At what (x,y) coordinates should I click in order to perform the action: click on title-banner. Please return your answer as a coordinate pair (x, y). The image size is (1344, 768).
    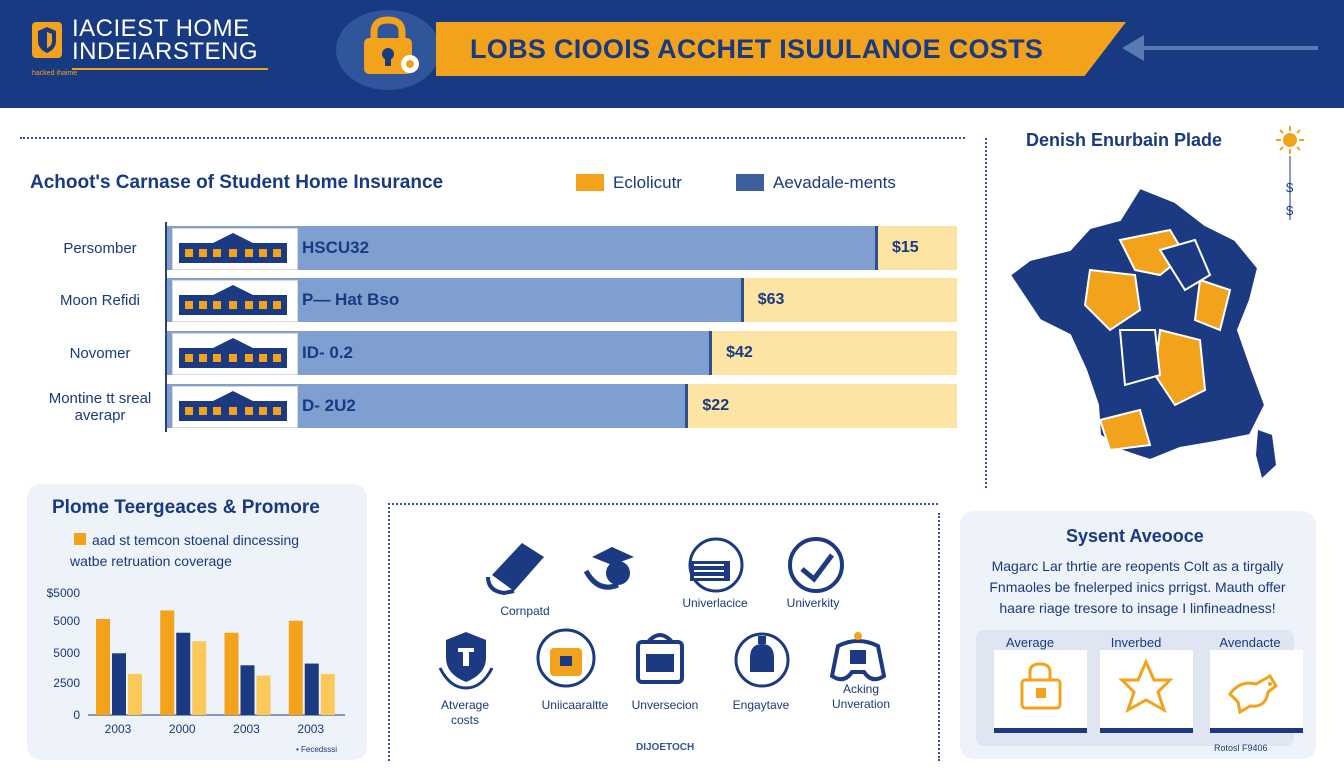
    Looking at the image, I should click on (781, 49).